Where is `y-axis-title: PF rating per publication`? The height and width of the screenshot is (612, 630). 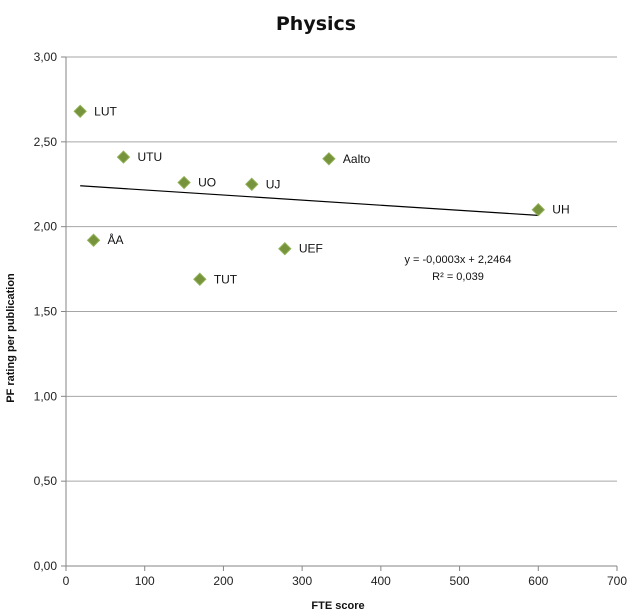
y-axis-title: PF rating per publication is located at coordinates (11, 338).